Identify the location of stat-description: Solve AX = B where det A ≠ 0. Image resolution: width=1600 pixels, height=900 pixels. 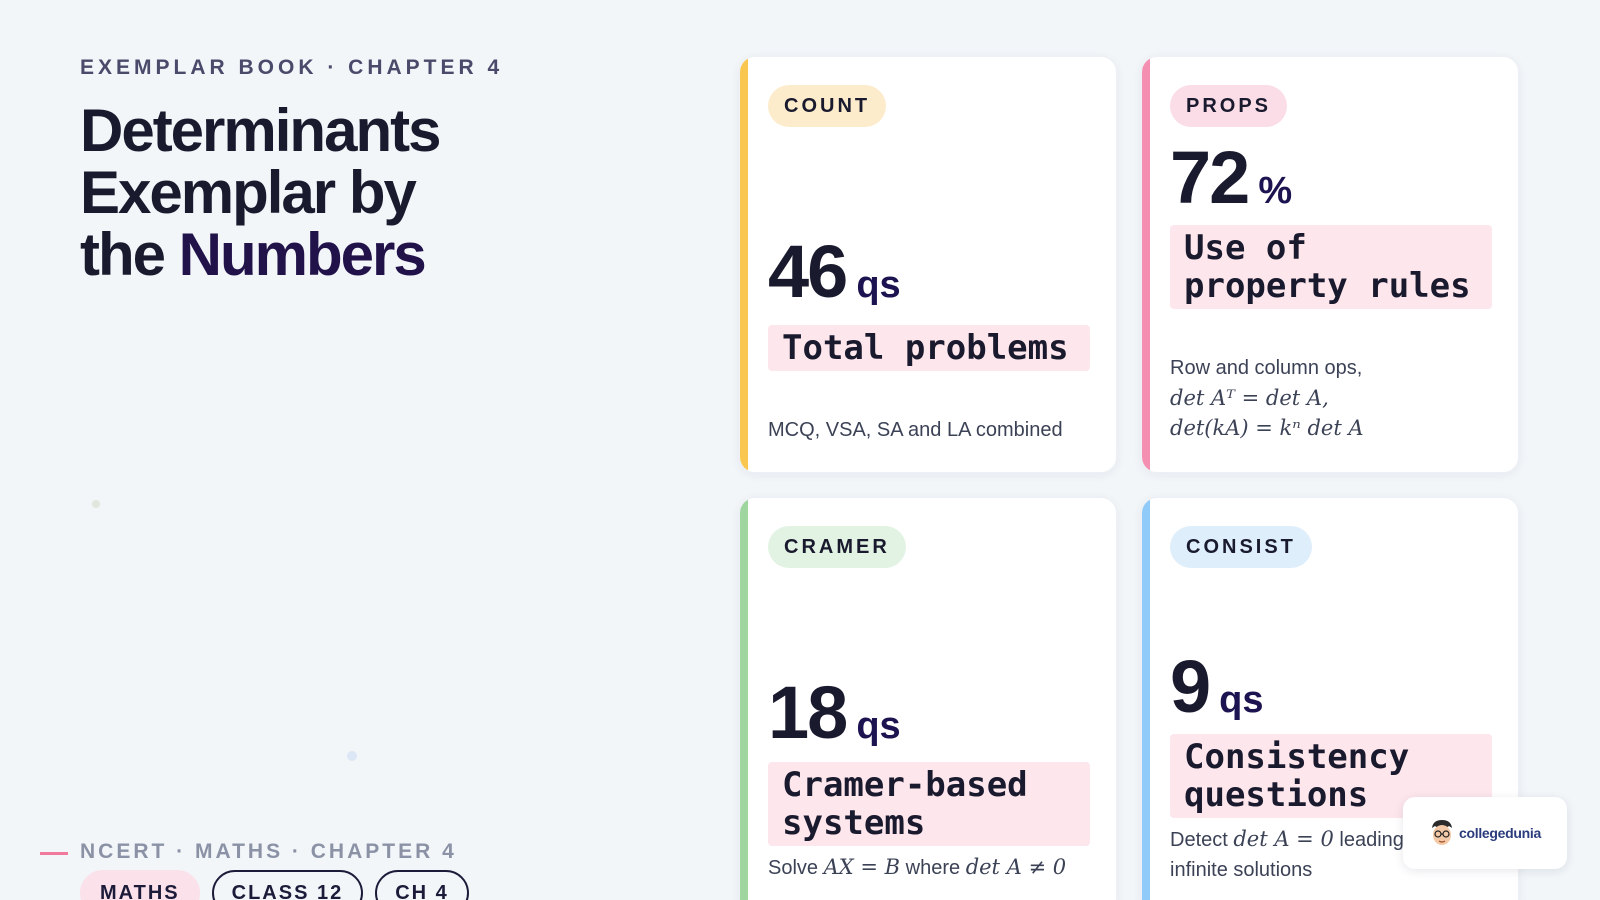
(933, 867).